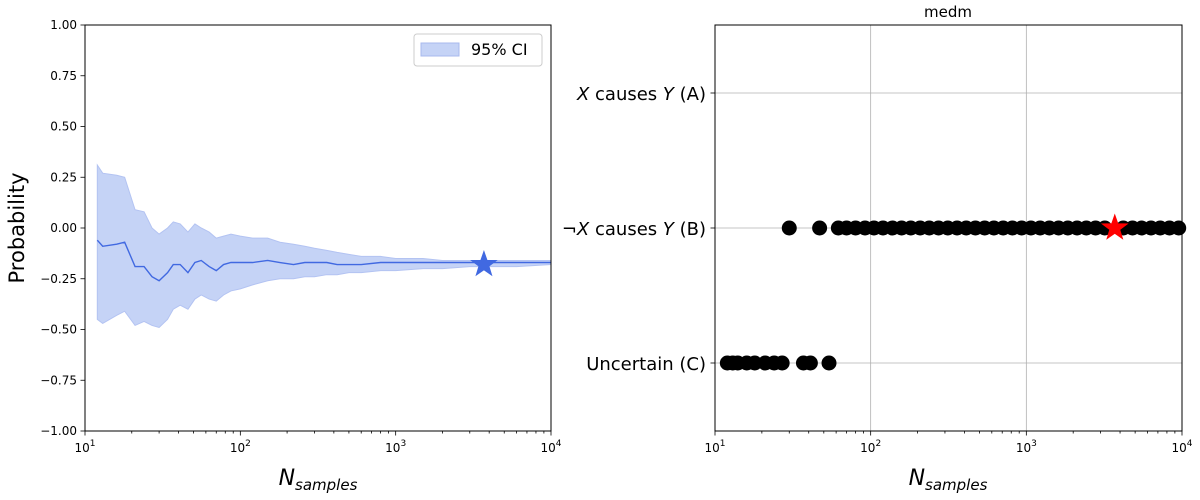  I want to click on left-x-axis-label: Nsamples, so click(318, 480).